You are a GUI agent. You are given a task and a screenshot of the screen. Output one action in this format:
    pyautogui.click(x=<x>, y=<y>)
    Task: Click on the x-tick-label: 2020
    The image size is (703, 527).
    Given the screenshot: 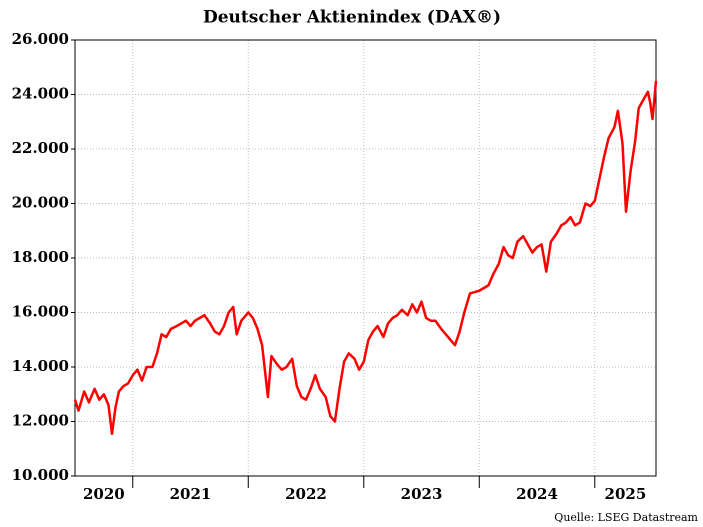 What is the action you would take?
    pyautogui.click(x=104, y=494)
    